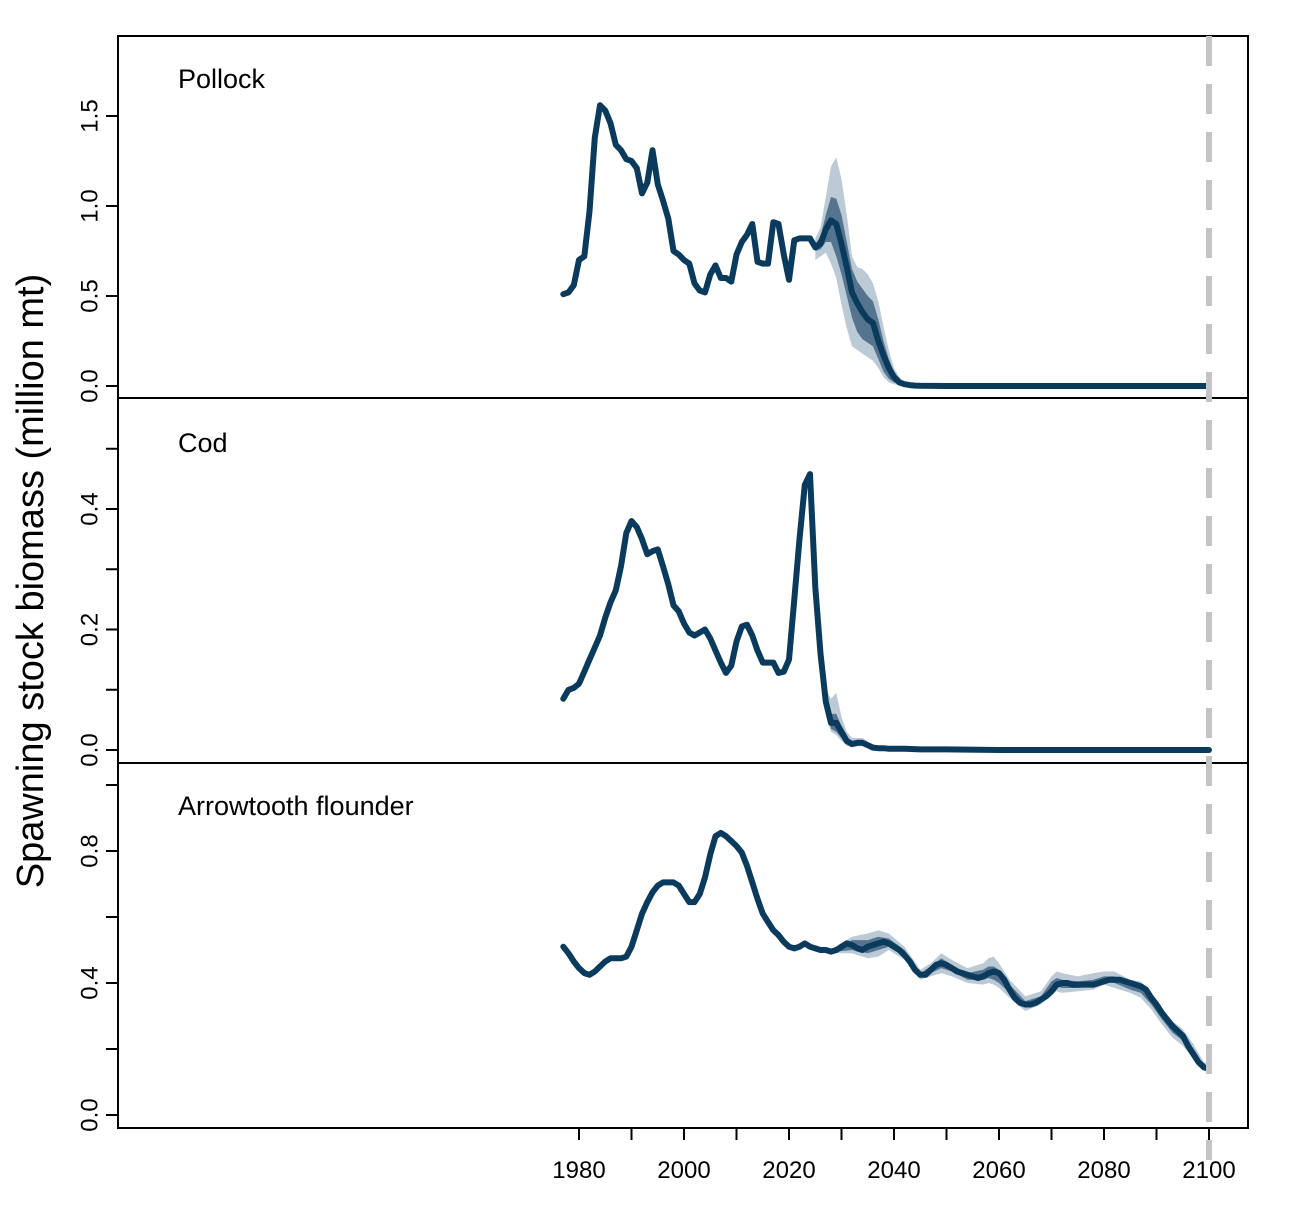  I want to click on x-tick-label: 2000, so click(683, 1170).